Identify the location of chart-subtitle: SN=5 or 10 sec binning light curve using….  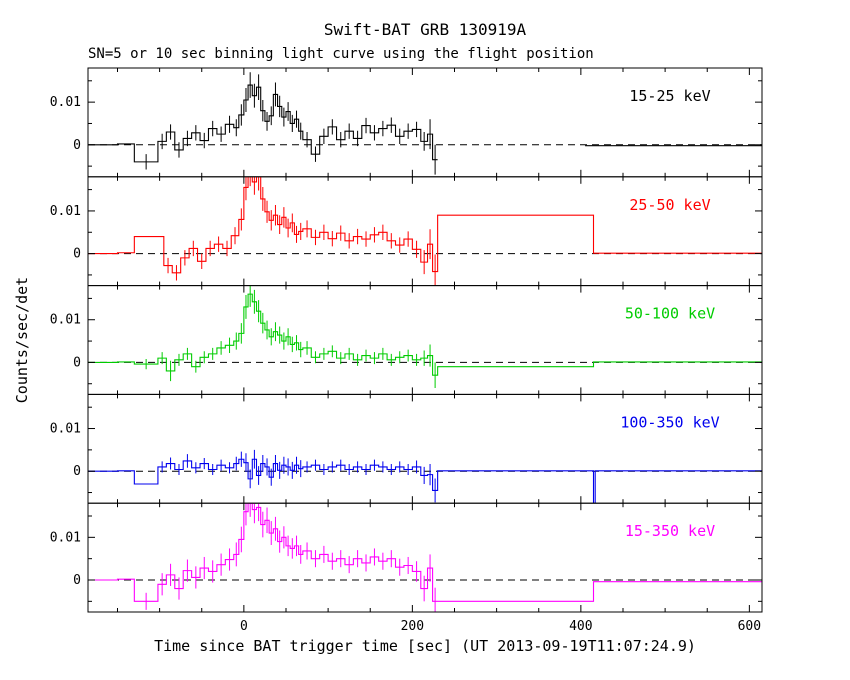
(341, 54).